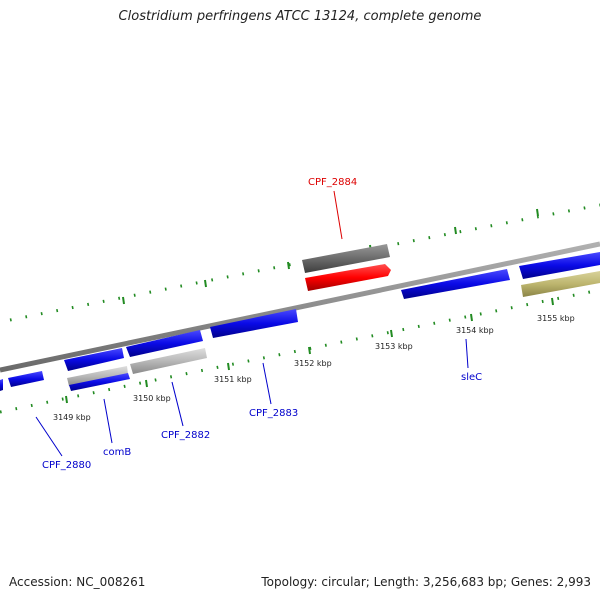 This screenshot has width=600, height=600. I want to click on gene-arrow-comb-lower, so click(99, 382).